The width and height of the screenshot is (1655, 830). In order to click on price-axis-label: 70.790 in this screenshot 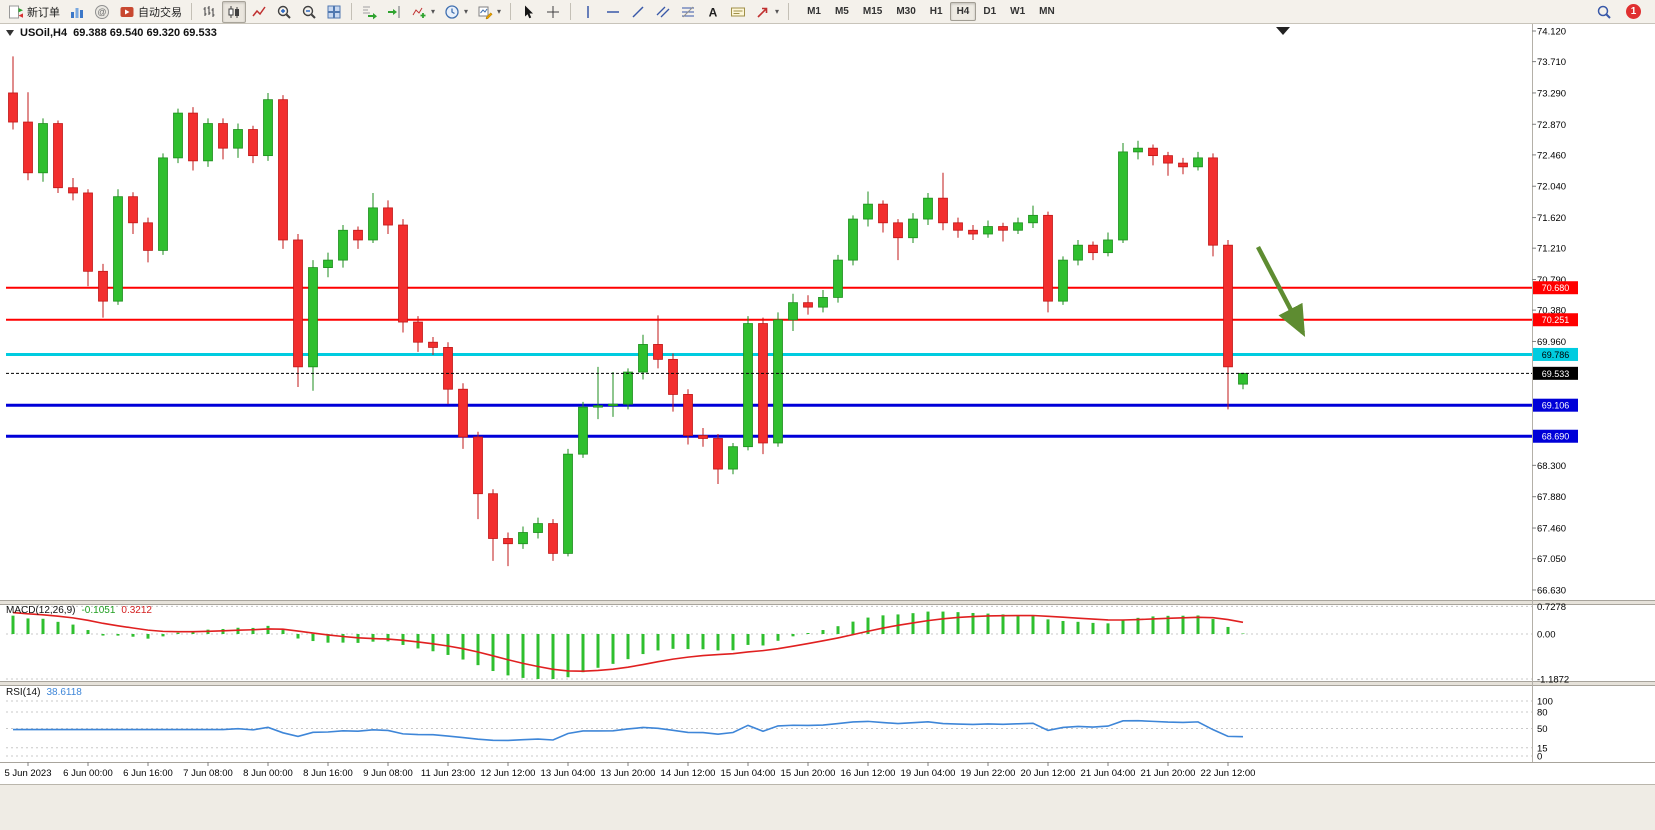, I will do `click(1551, 280)`.